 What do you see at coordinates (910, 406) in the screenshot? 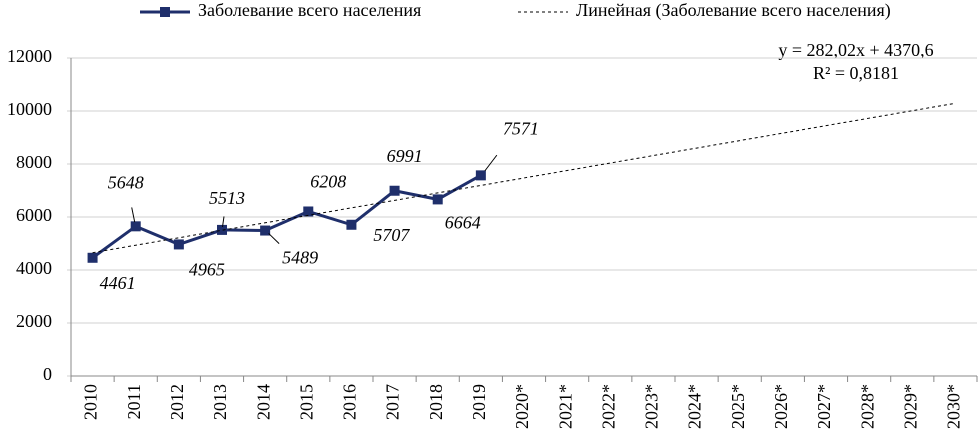
I see `x-tick-label: 2029*` at bounding box center [910, 406].